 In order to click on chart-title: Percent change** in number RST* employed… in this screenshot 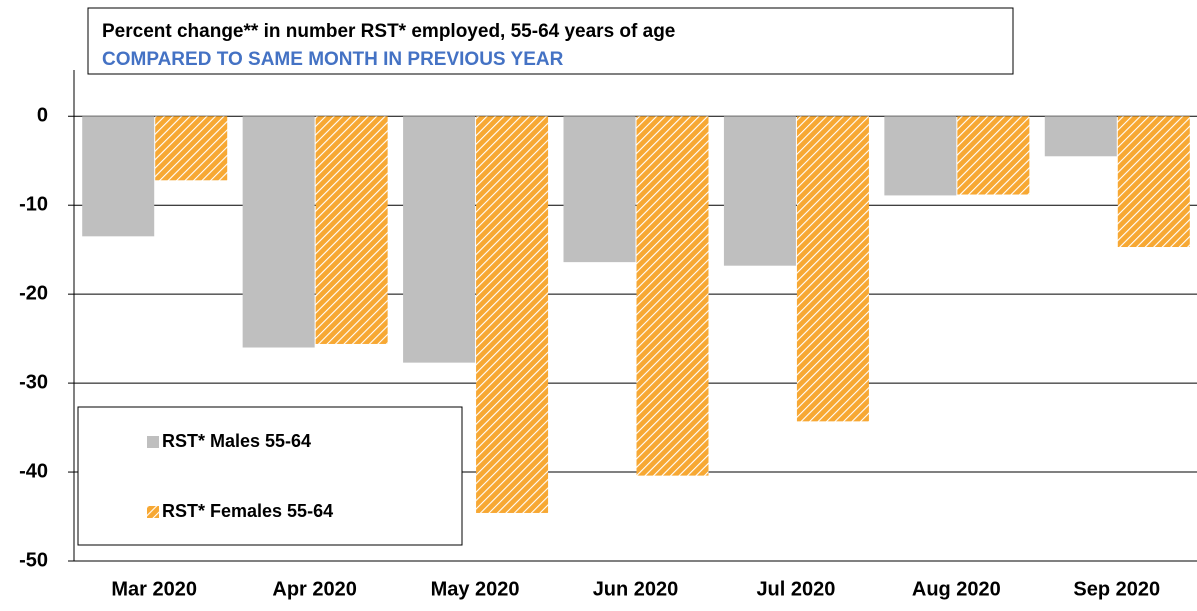, I will do `click(388, 31)`.